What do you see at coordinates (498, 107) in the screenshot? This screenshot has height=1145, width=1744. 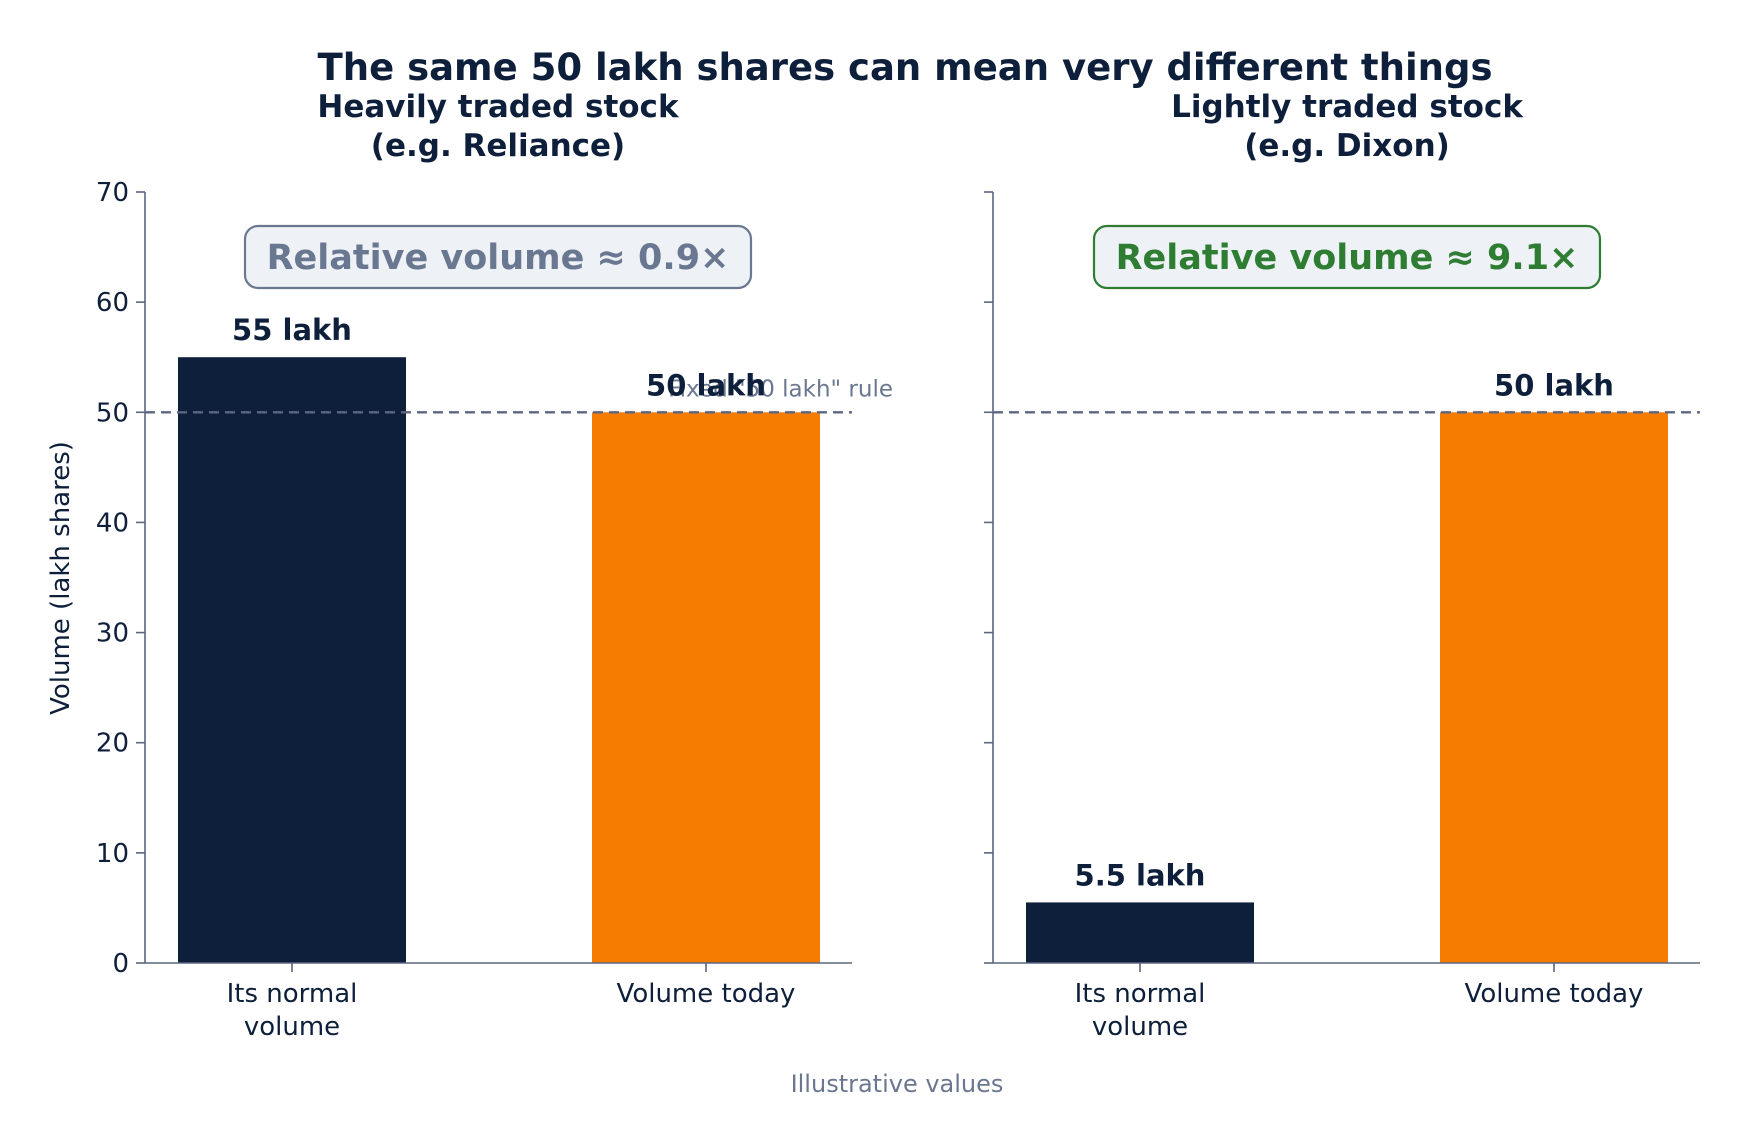 I see `panel-title-line: Heavily traded stock` at bounding box center [498, 107].